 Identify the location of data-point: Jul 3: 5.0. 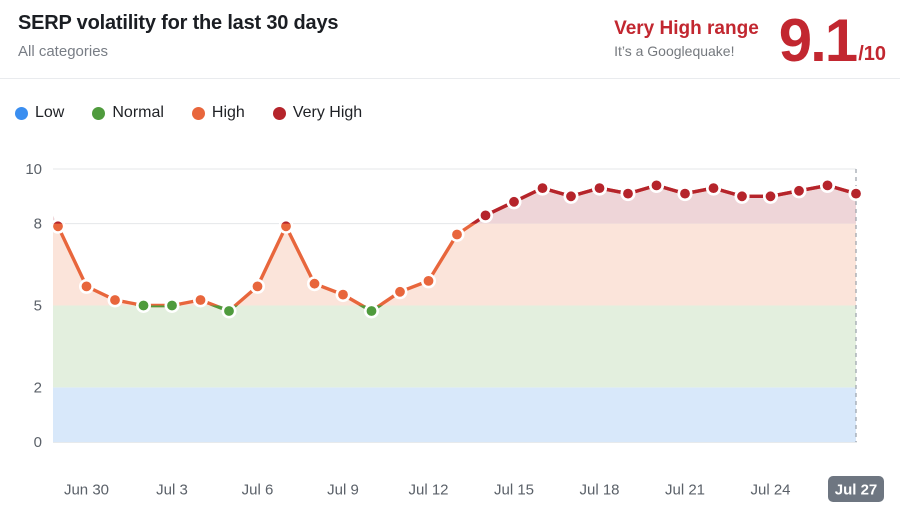
(172, 306).